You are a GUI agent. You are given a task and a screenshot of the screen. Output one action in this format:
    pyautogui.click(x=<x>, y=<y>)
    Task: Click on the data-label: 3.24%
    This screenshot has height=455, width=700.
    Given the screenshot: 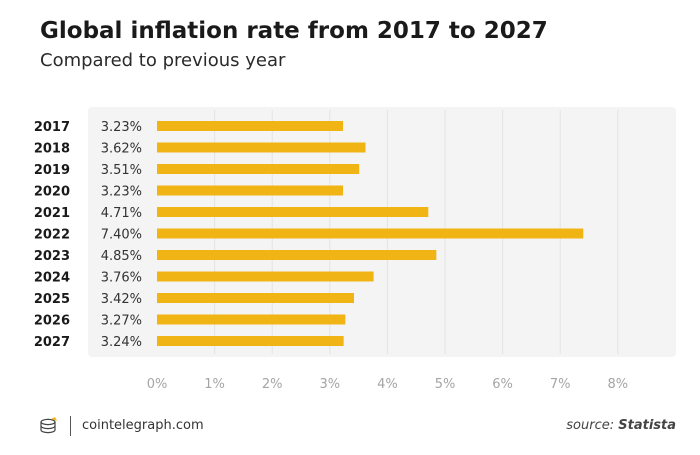 What is the action you would take?
    pyautogui.click(x=121, y=342)
    